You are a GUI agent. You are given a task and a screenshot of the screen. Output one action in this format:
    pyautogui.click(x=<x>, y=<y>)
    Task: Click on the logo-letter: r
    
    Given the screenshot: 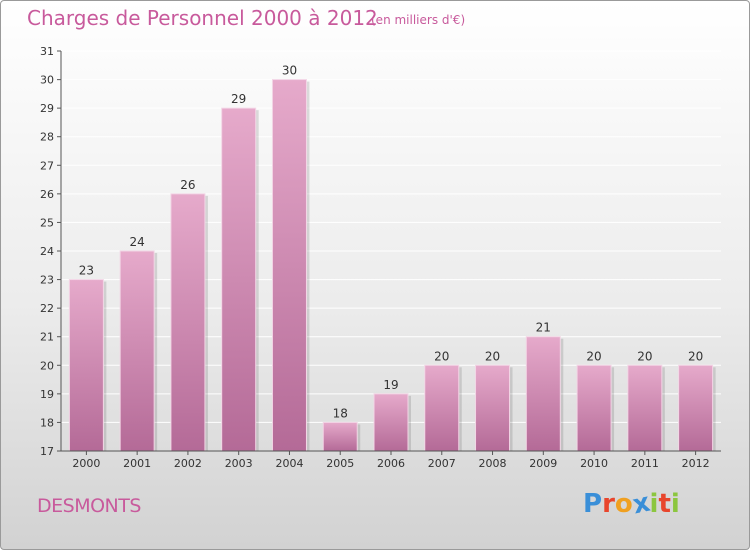 What is the action you would take?
    pyautogui.click(x=608, y=504)
    